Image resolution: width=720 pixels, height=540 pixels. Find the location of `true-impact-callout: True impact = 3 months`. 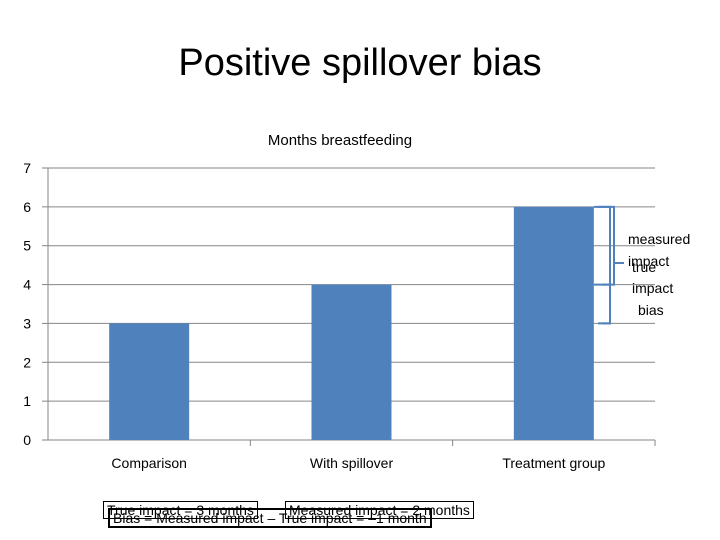

true-impact-callout: True impact = 3 months is located at coordinates (180, 510).